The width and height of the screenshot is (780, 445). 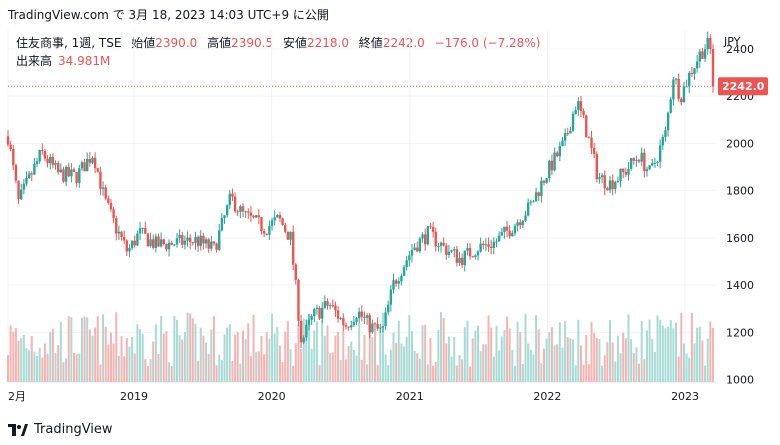 I want to click on volume-legend: 出来高 34.981M, so click(x=63, y=60).